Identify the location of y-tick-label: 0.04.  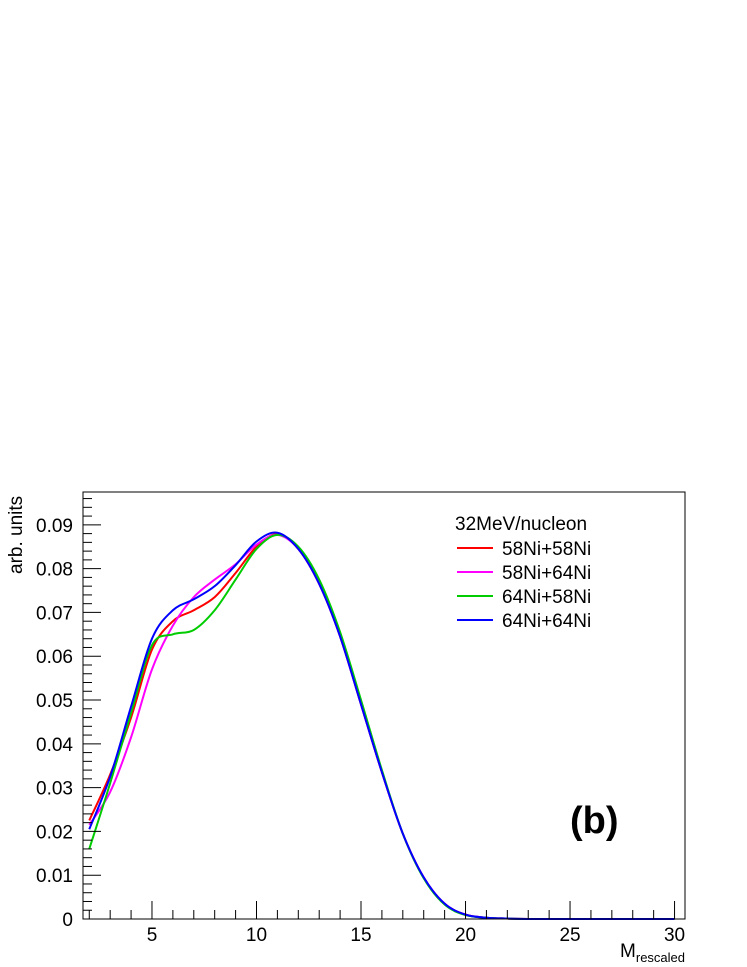
(54, 745).